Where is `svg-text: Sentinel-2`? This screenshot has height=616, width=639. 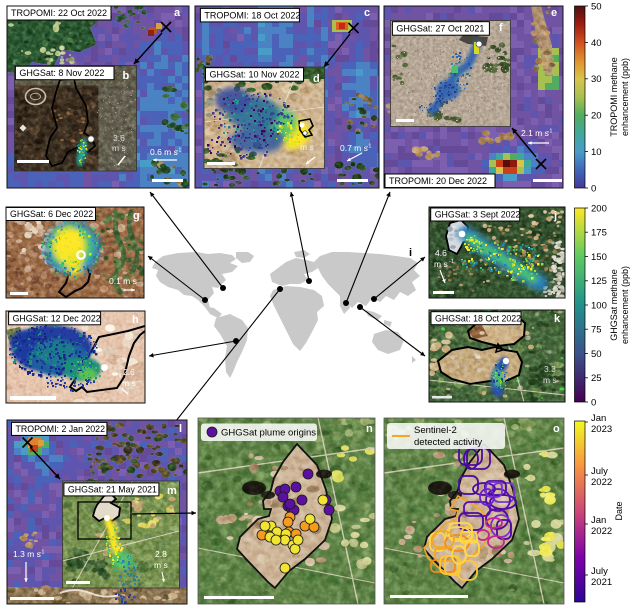
svg-text: Sentinel-2 is located at coordinates (435, 430).